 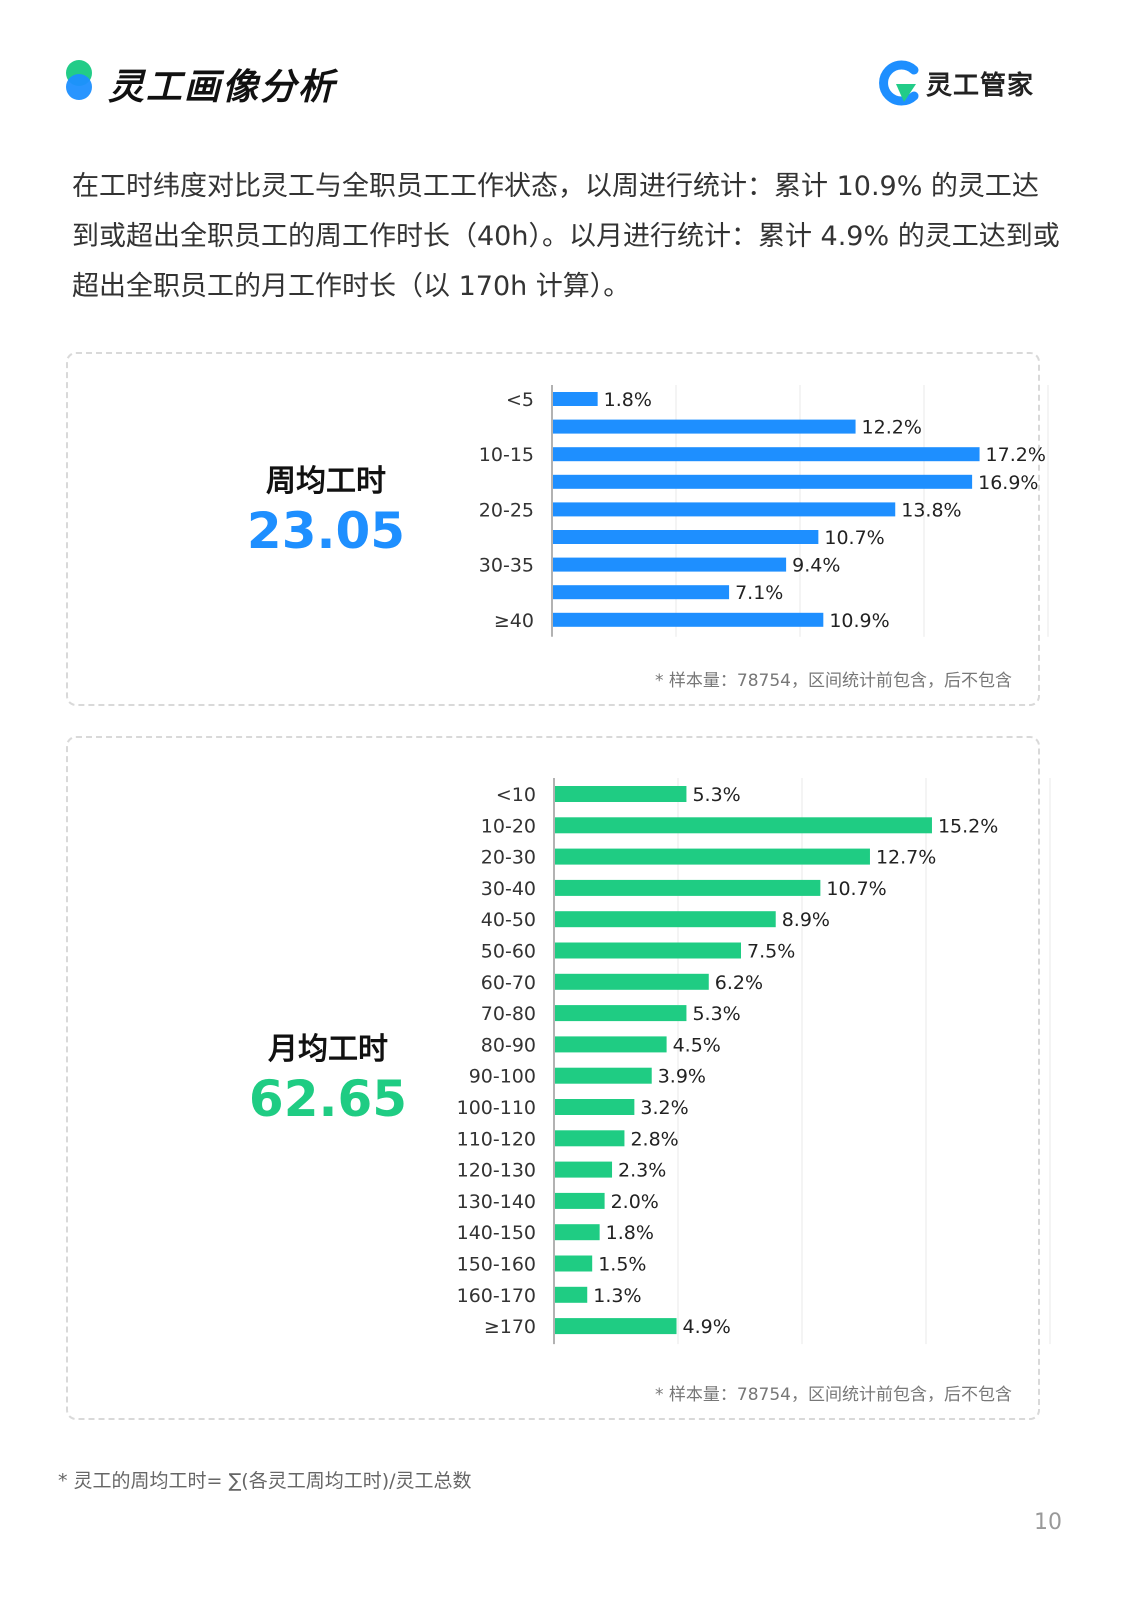 What do you see at coordinates (514, 621) in the screenshot?
I see `category-label: ≥40` at bounding box center [514, 621].